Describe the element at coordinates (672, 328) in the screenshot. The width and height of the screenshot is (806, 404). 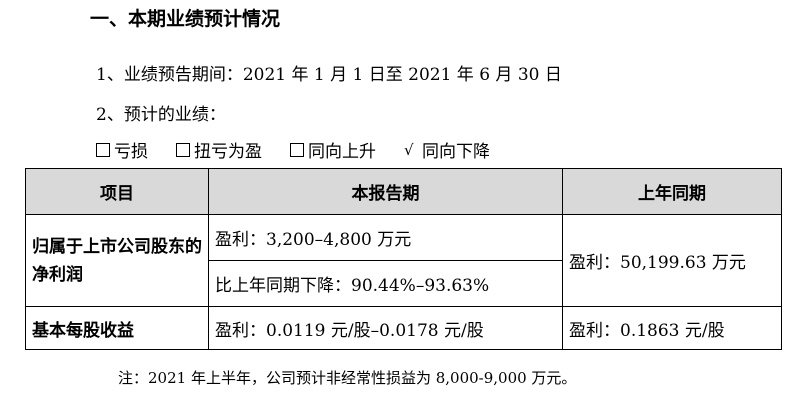
I see `eps-prior: 盈利：0.1863 元/股` at that location.